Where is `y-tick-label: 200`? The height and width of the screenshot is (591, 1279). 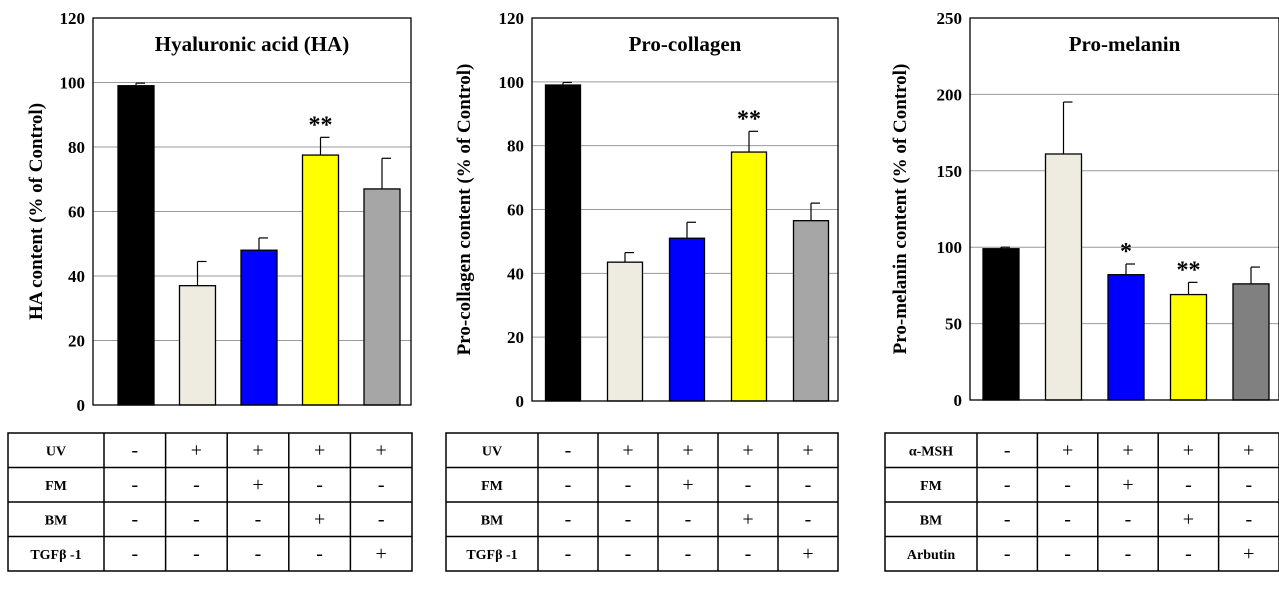
y-tick-label: 200 is located at coordinates (950, 94).